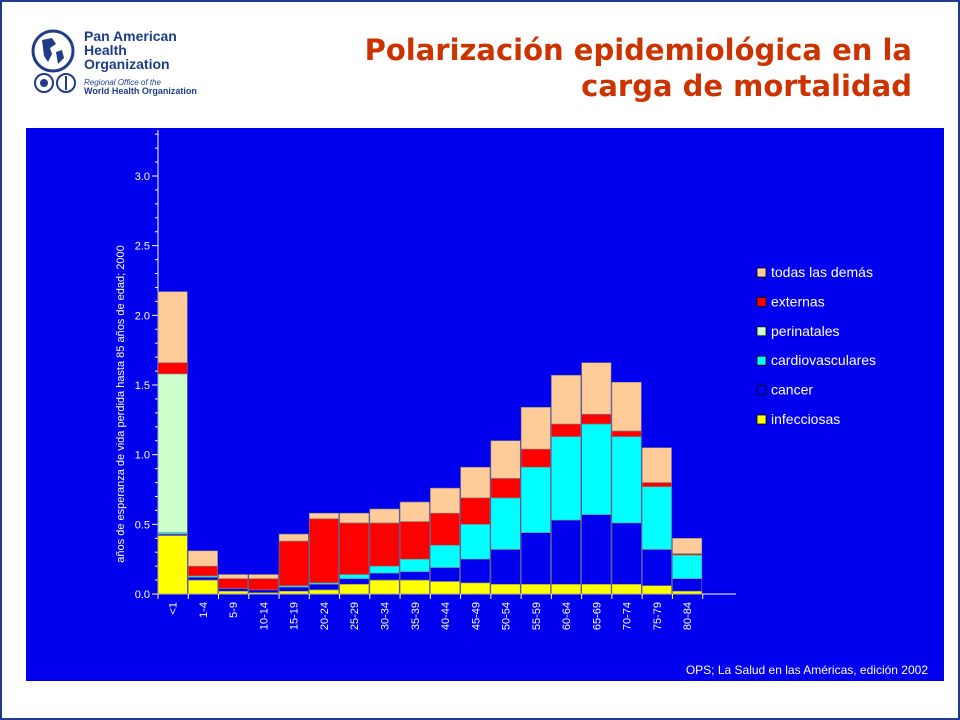 Image resolution: width=960 pixels, height=720 pixels. What do you see at coordinates (476, 616) in the screenshot?
I see `x-tick-label: 45-49` at bounding box center [476, 616].